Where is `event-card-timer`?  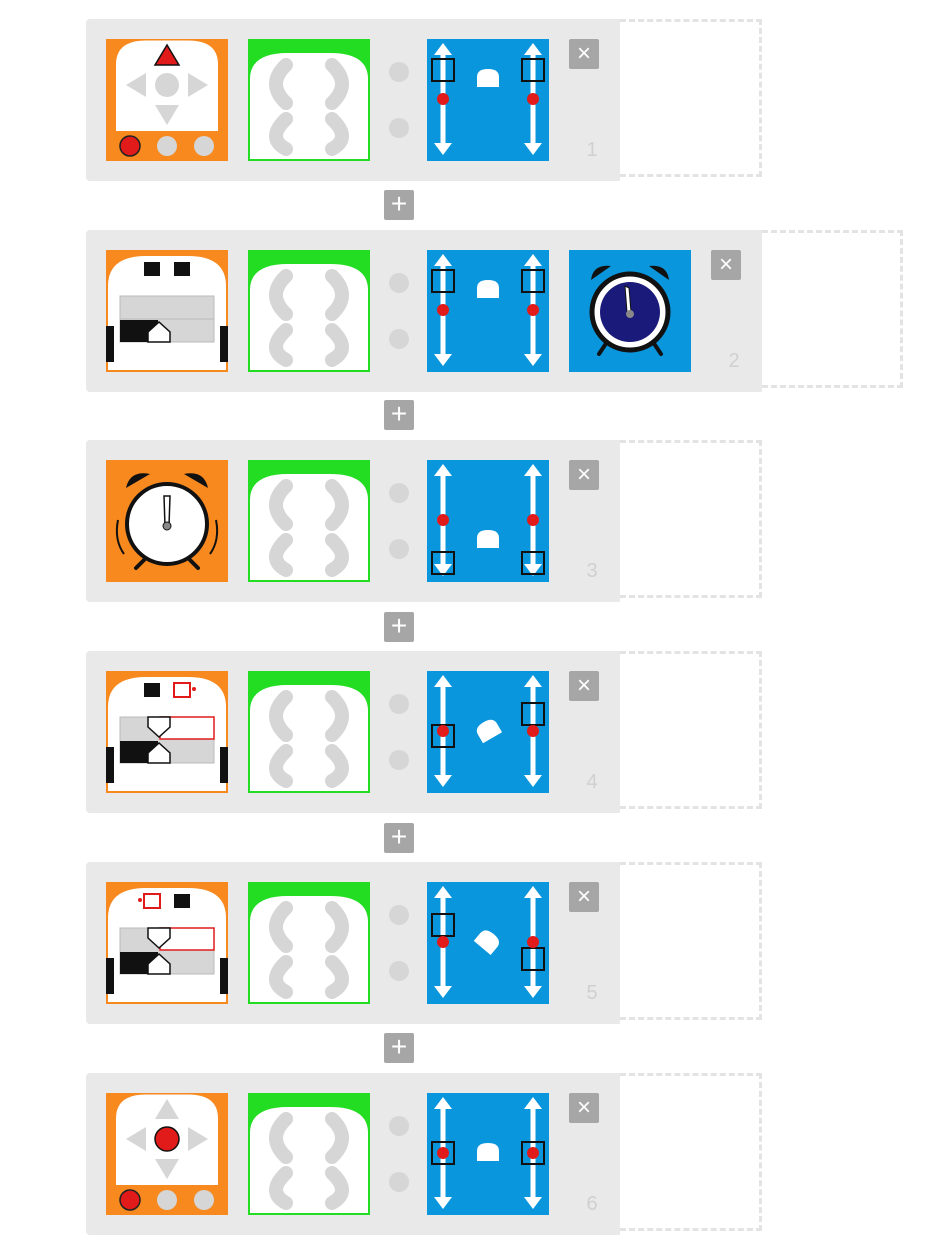 event-card-timer is located at coordinates (167, 521).